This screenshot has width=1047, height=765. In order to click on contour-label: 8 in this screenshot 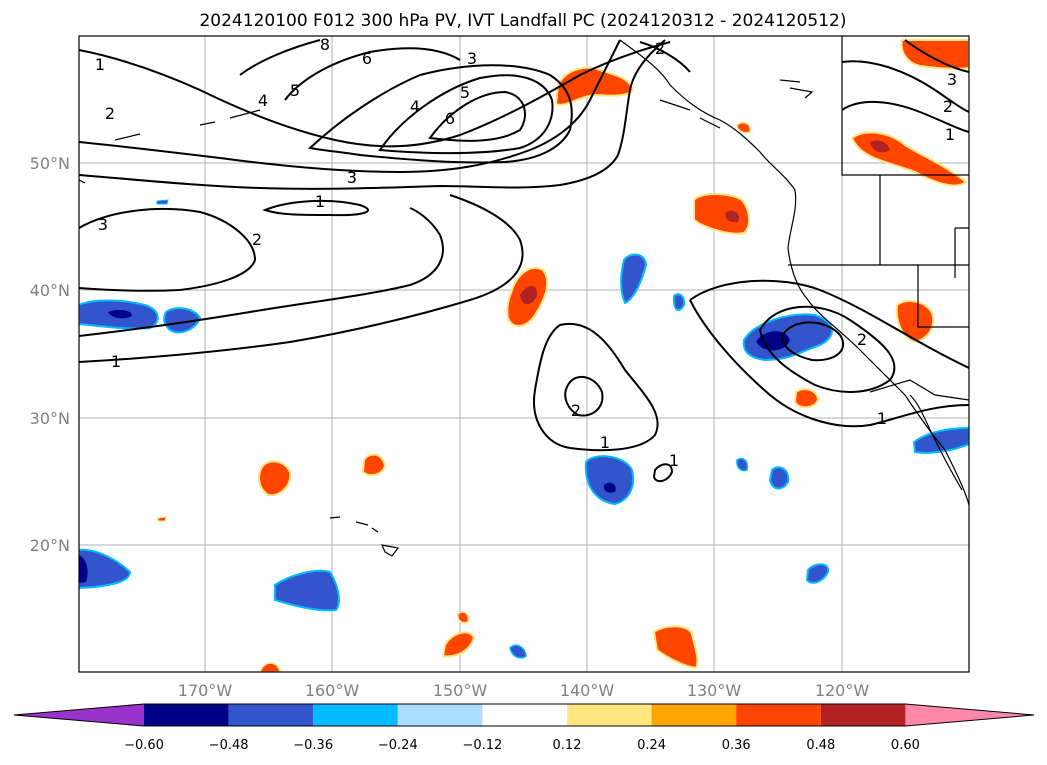, I will do `click(325, 44)`.